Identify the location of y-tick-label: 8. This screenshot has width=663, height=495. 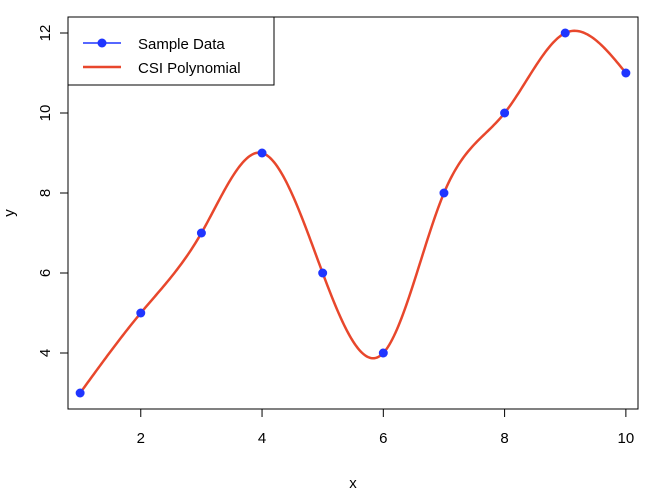
(45, 193).